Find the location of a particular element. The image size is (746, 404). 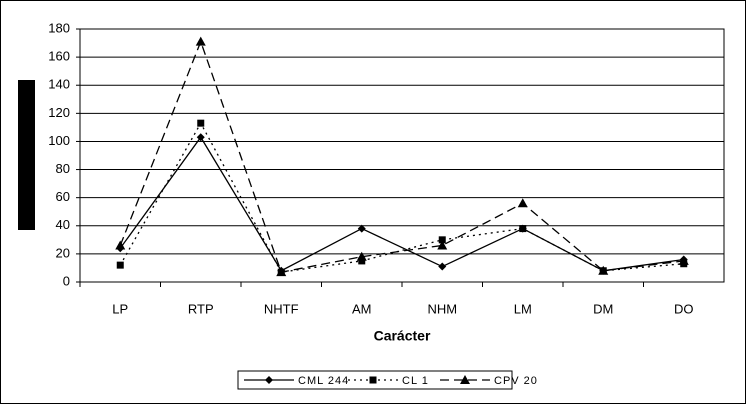

x-tick-label: DM is located at coordinates (603, 308).